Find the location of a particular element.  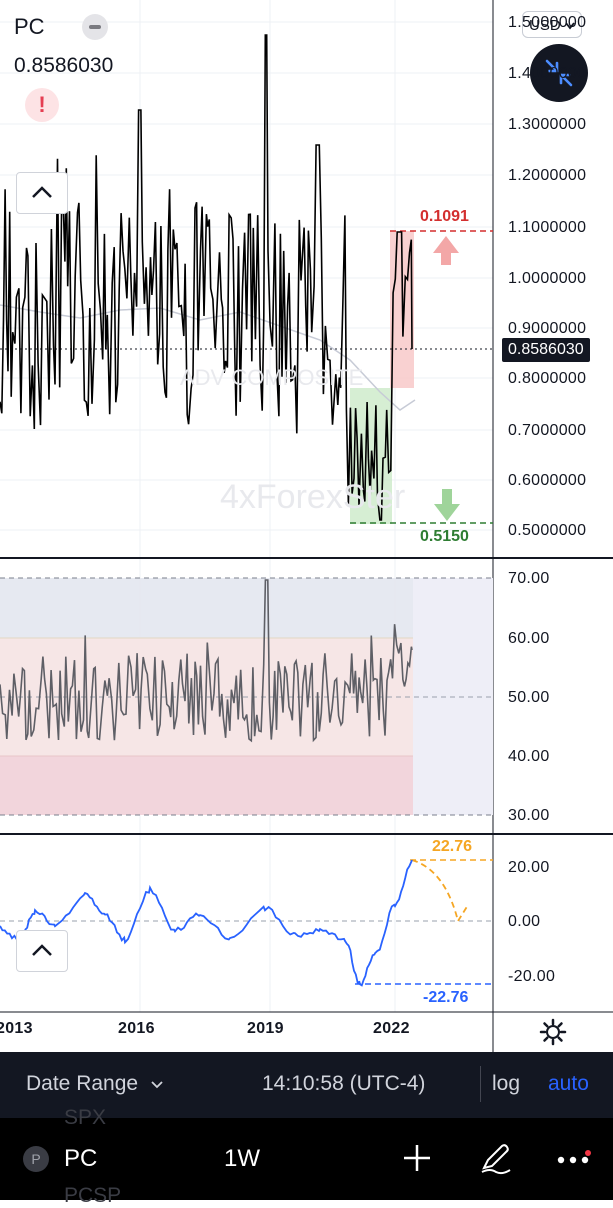

oscillator-series is located at coordinates (206, 923).